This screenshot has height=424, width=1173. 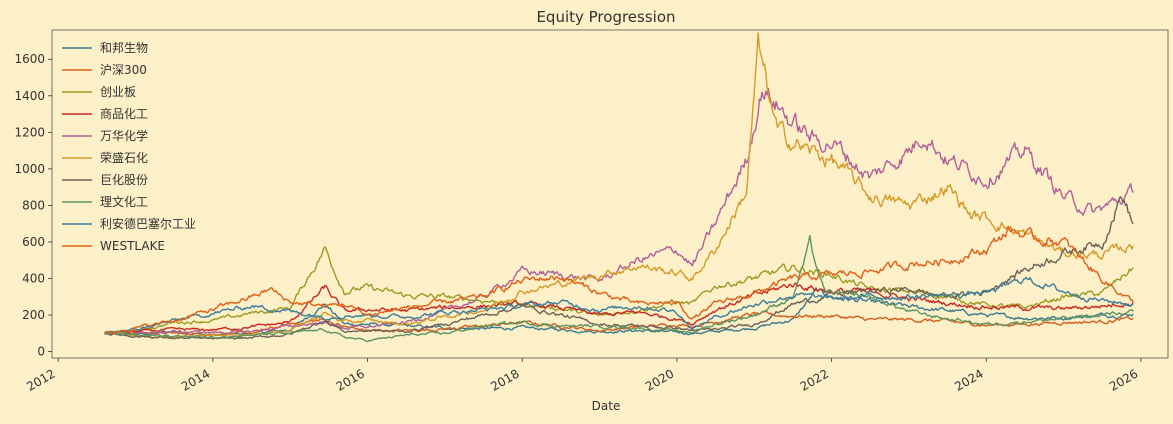 I want to click on legend-label: 巨化股份, so click(x=124, y=180).